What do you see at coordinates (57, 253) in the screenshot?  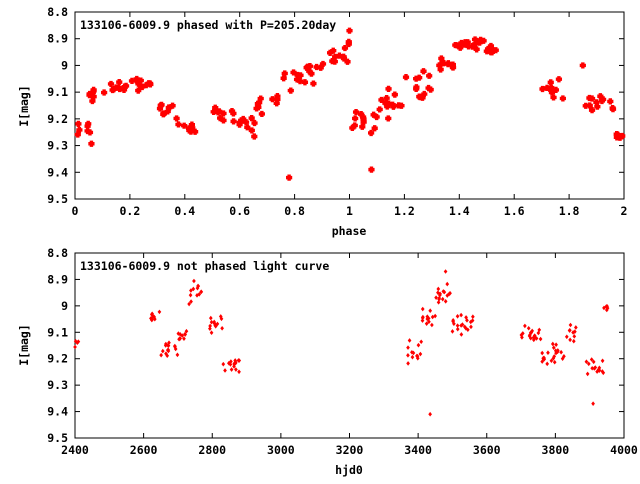 I see `y-tick-label: 8.8` at bounding box center [57, 253].